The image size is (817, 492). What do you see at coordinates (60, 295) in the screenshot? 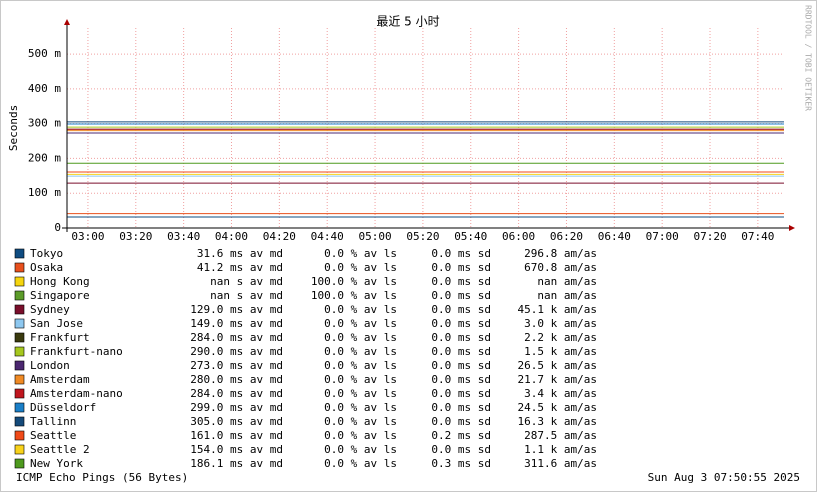
I see `legend-name: Singapore` at bounding box center [60, 295].